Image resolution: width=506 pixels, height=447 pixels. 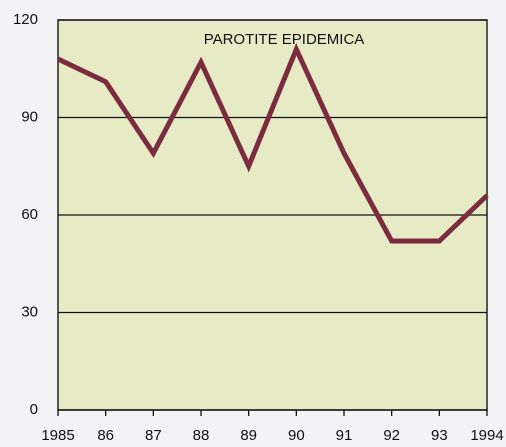 I want to click on x-tick-label: 91, so click(x=344, y=435).